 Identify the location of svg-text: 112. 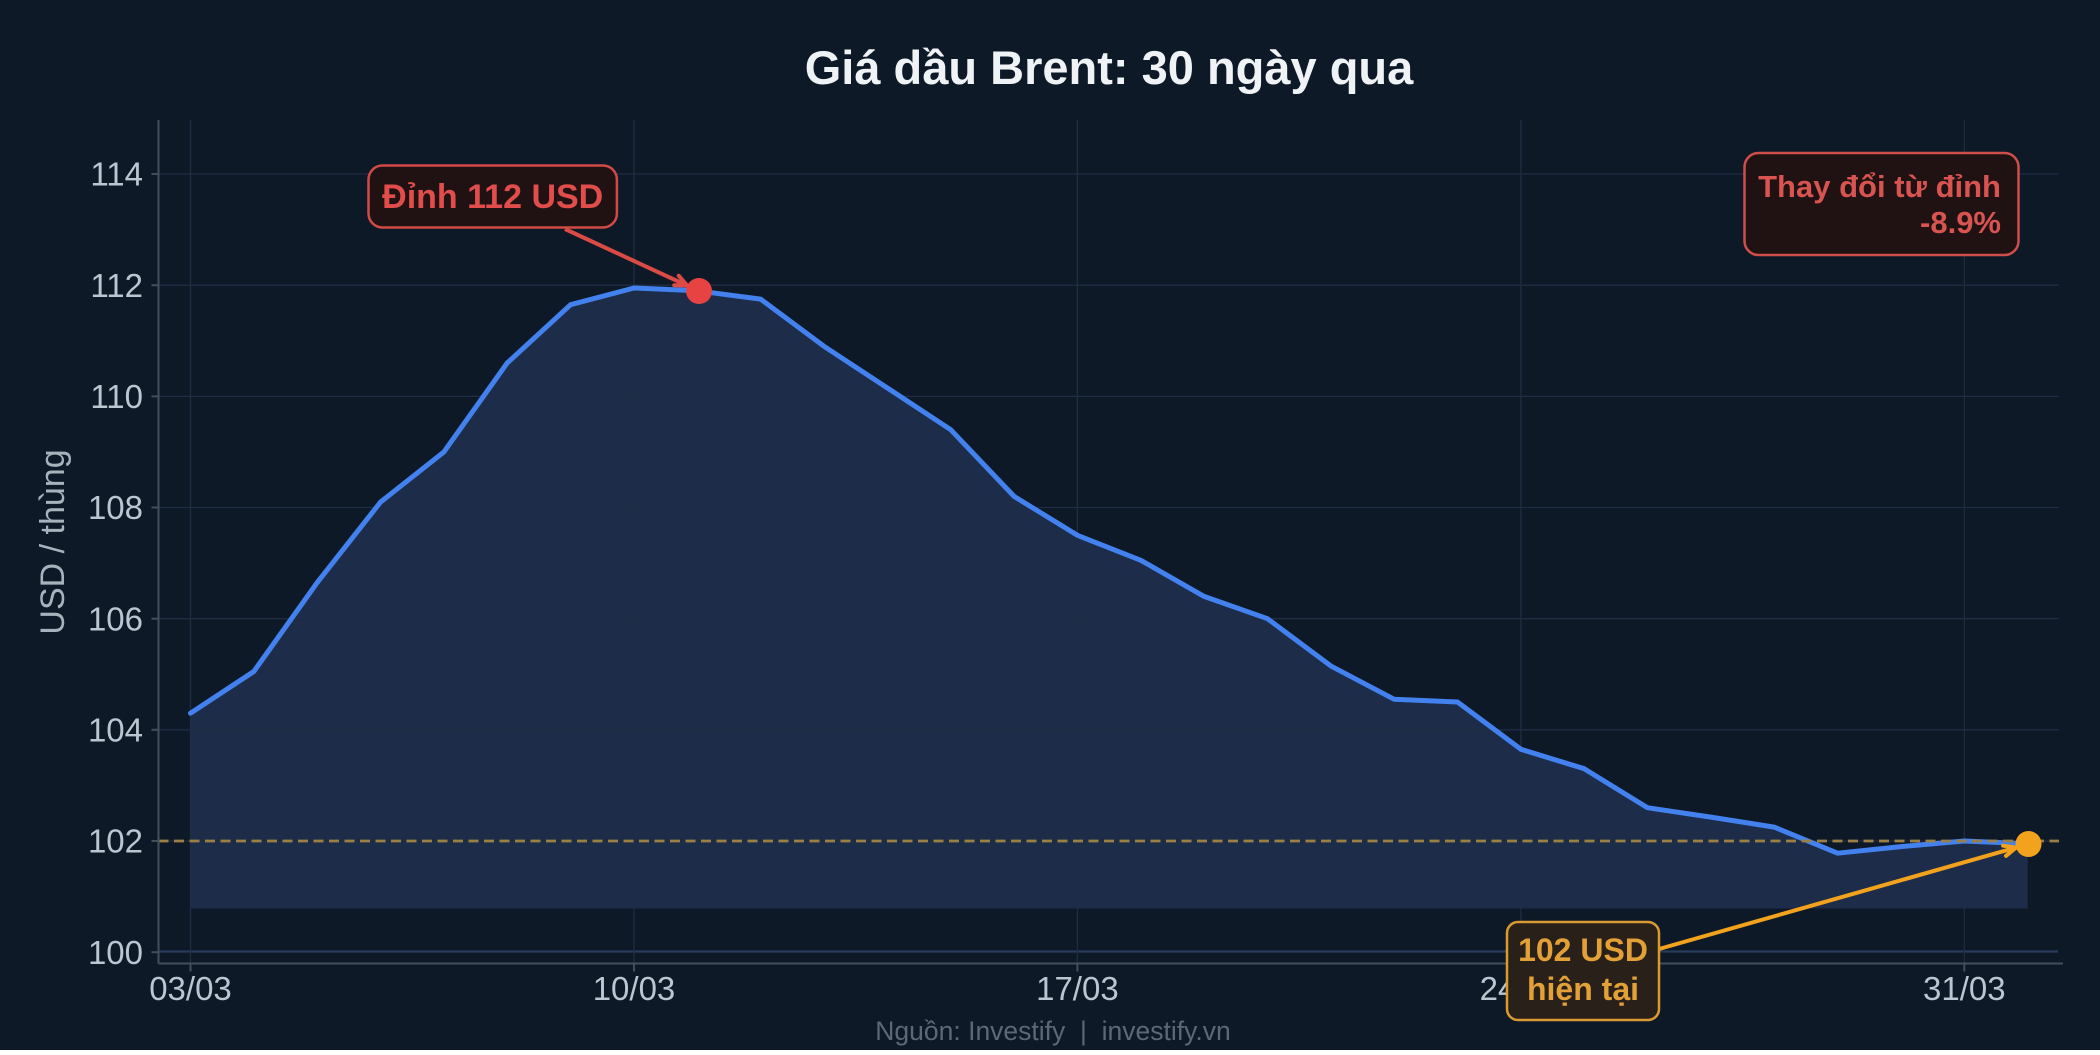
(116, 285).